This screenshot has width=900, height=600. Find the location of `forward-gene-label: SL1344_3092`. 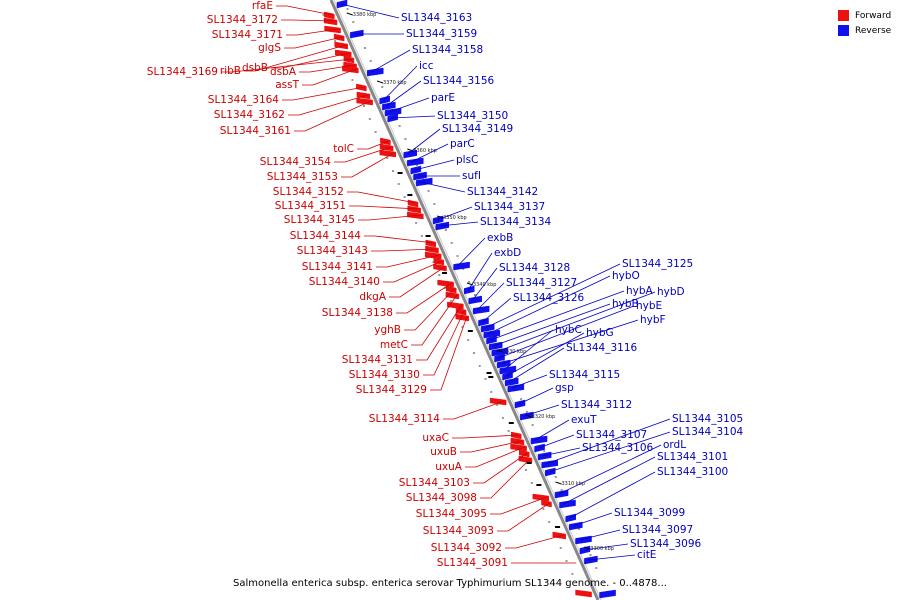

forward-gene-label: SL1344_3092 is located at coordinates (466, 548).